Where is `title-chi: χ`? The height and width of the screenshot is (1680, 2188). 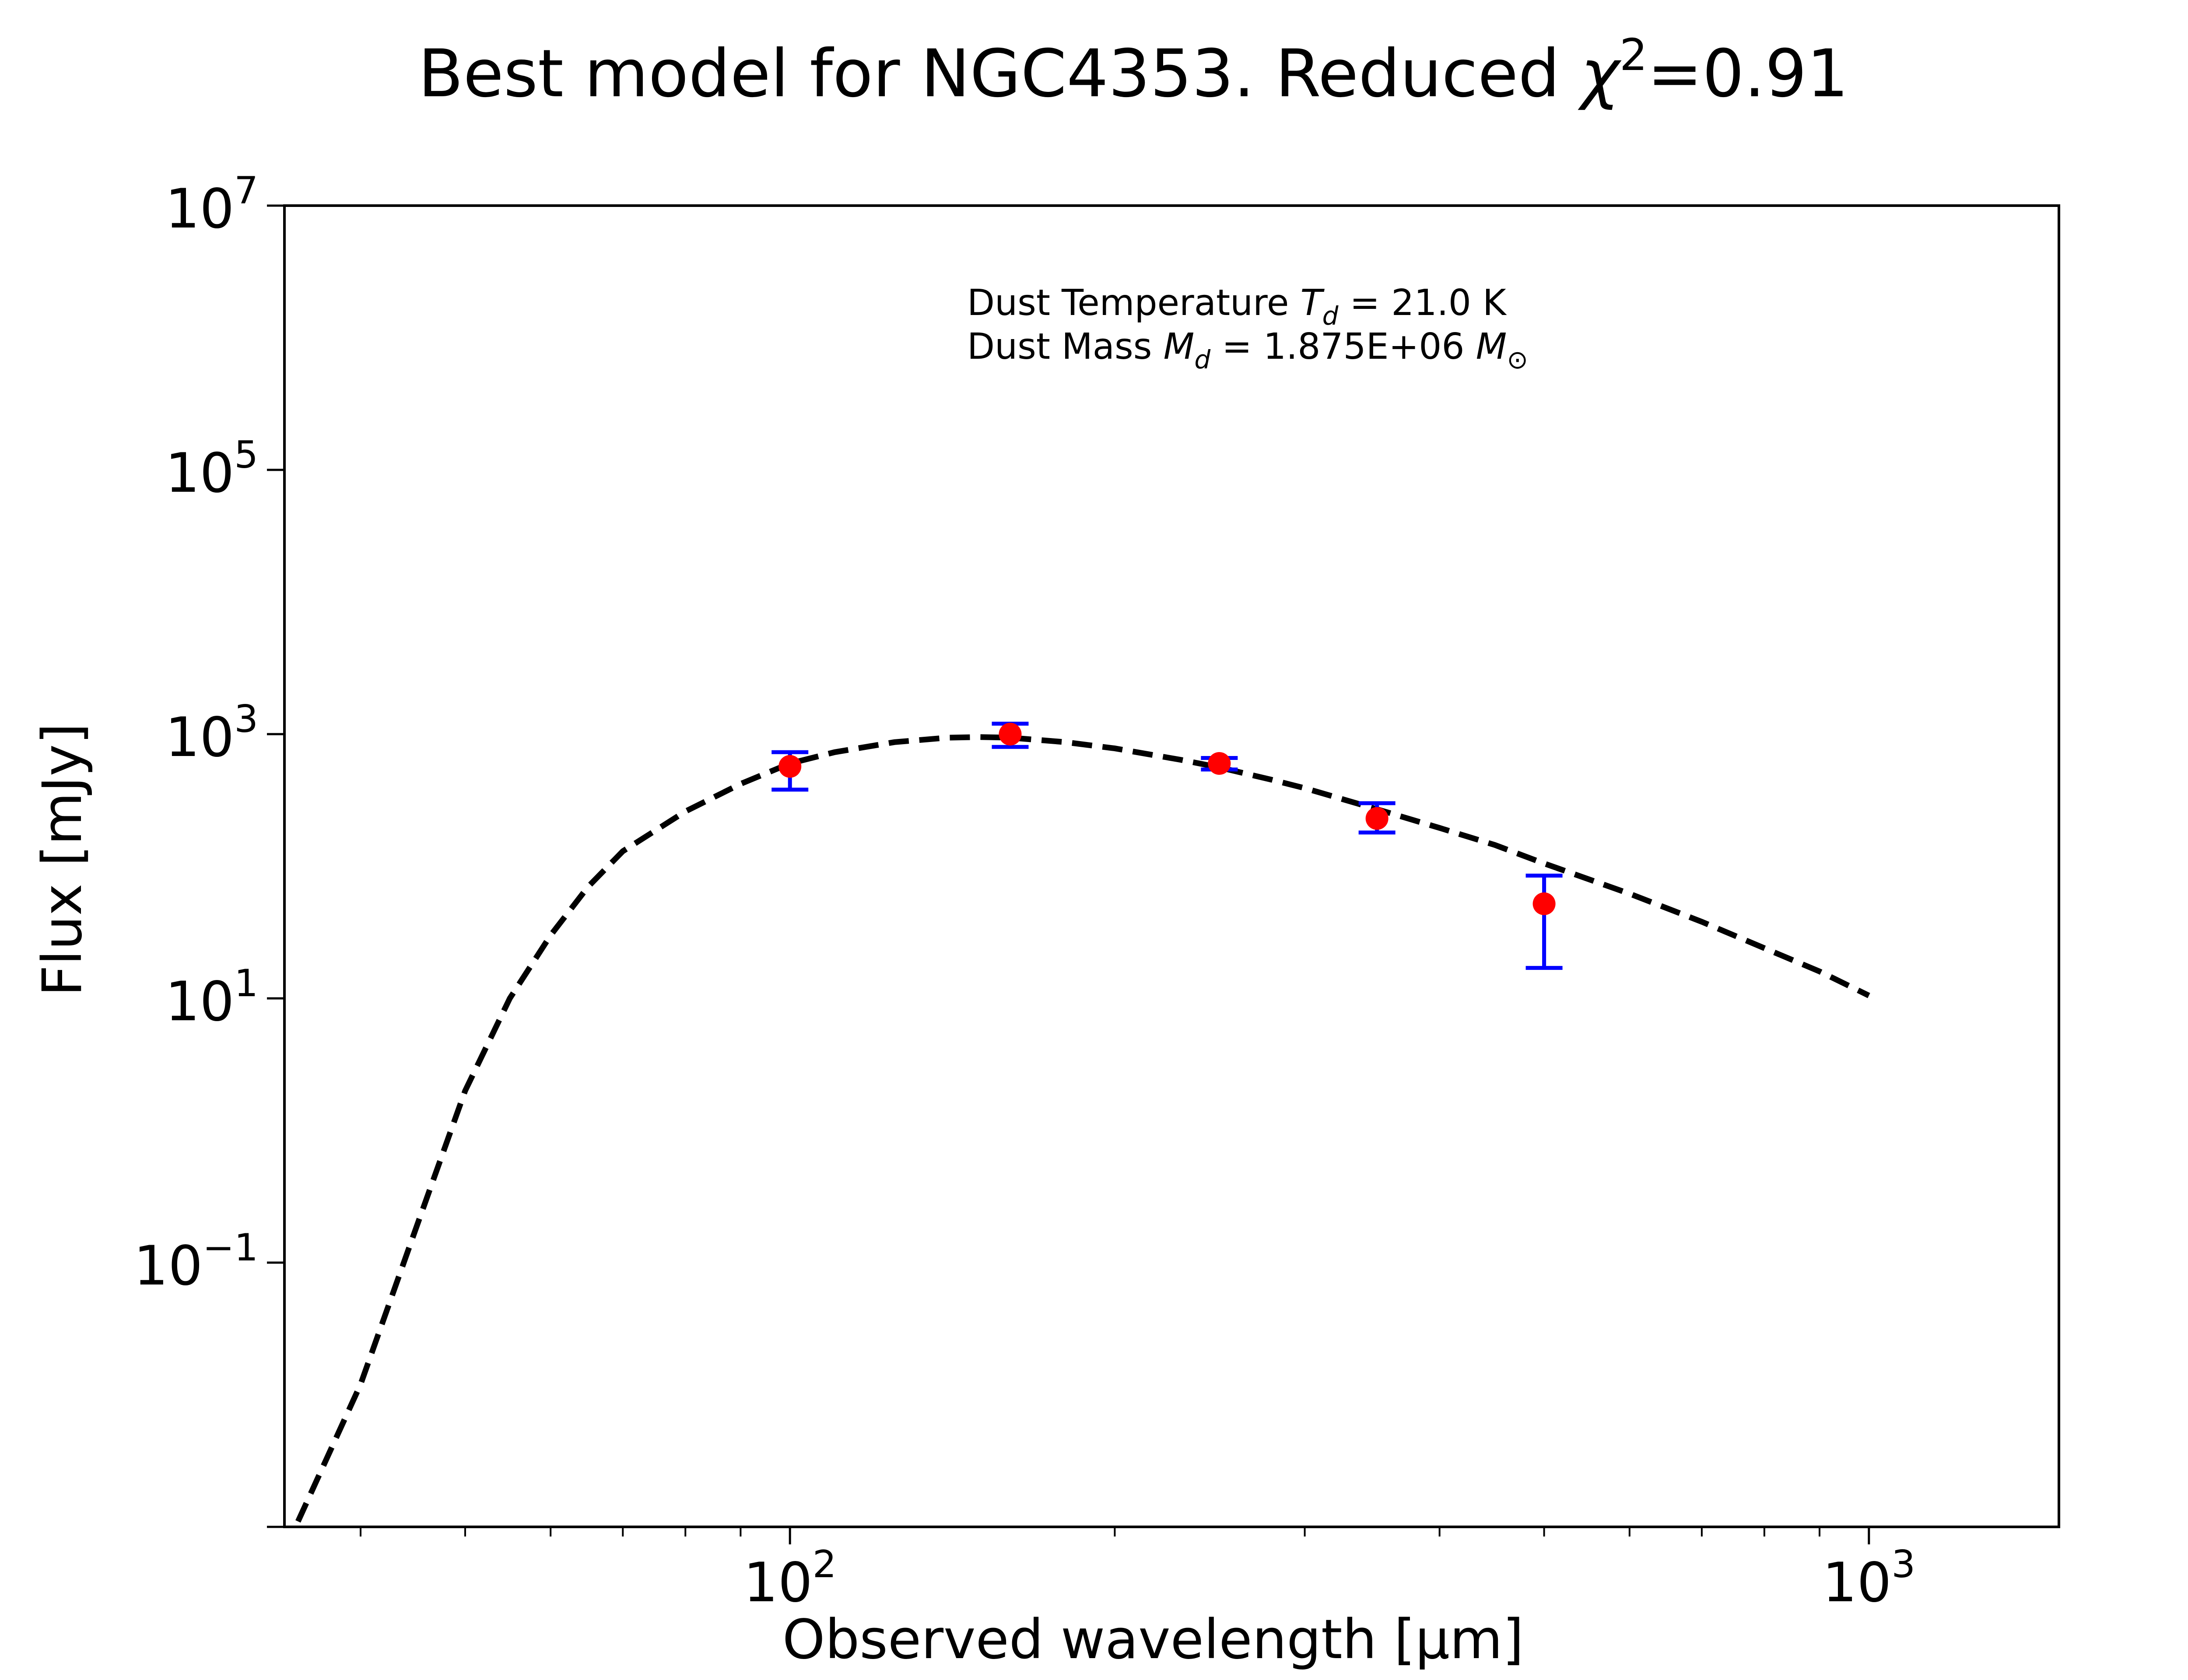
title-chi: χ is located at coordinates (1600, 74).